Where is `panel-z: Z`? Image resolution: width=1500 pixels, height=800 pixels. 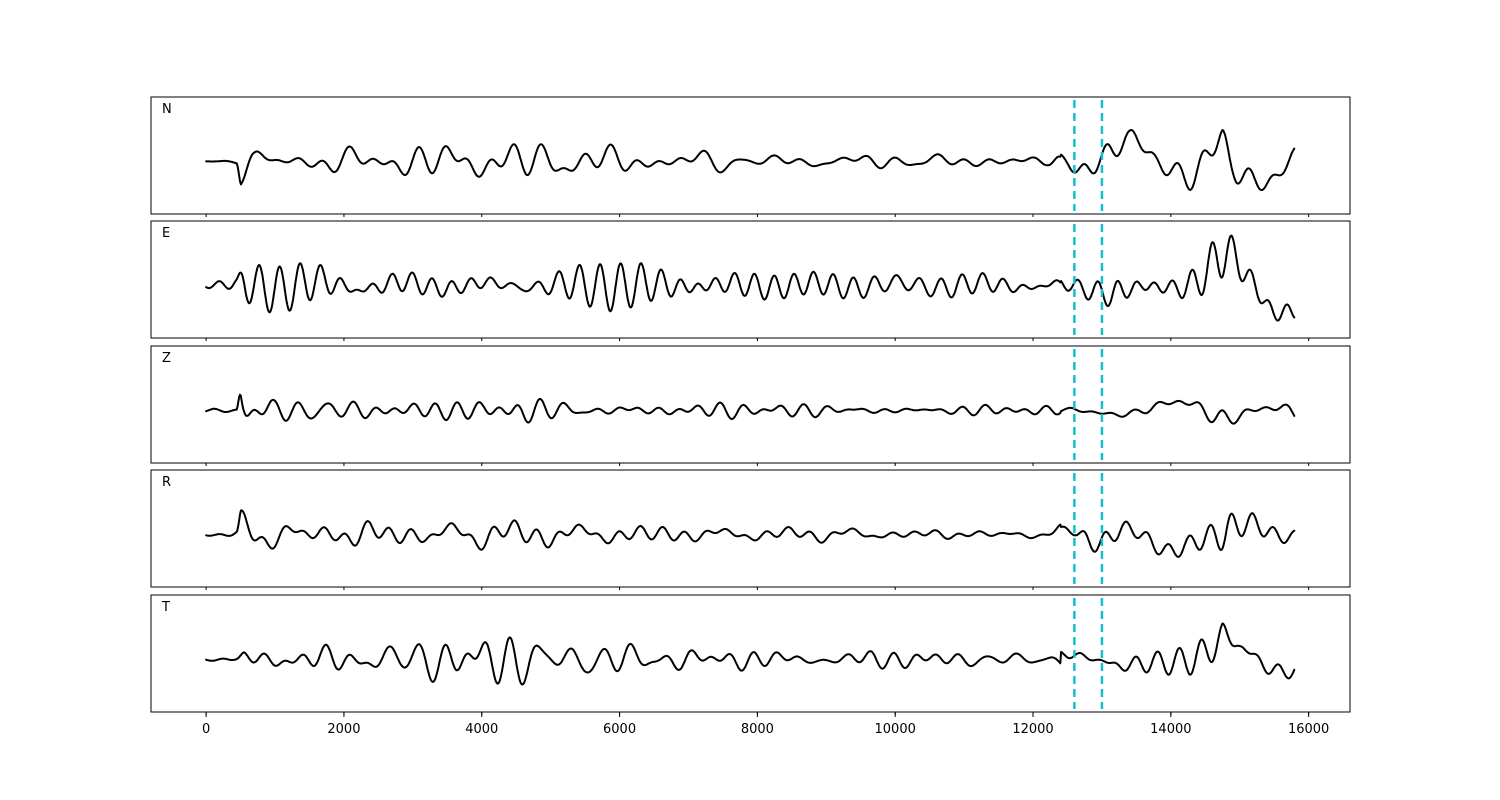 panel-z: Z is located at coordinates (750, 405).